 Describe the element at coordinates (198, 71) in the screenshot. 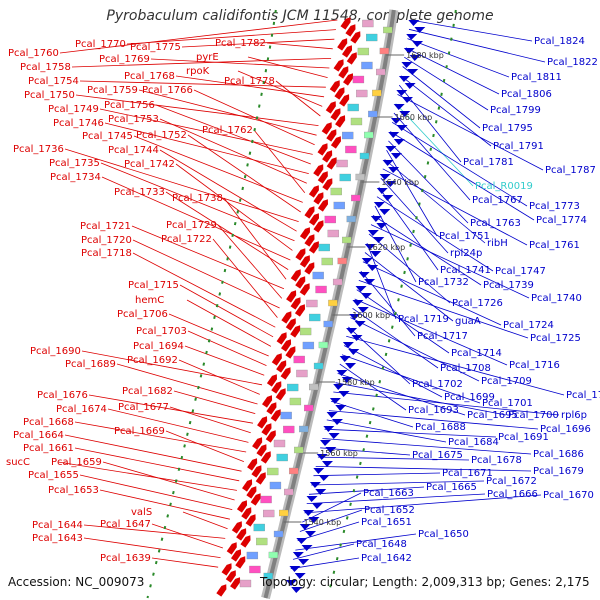

I see `gene-label-reverse: rpoK` at that location.